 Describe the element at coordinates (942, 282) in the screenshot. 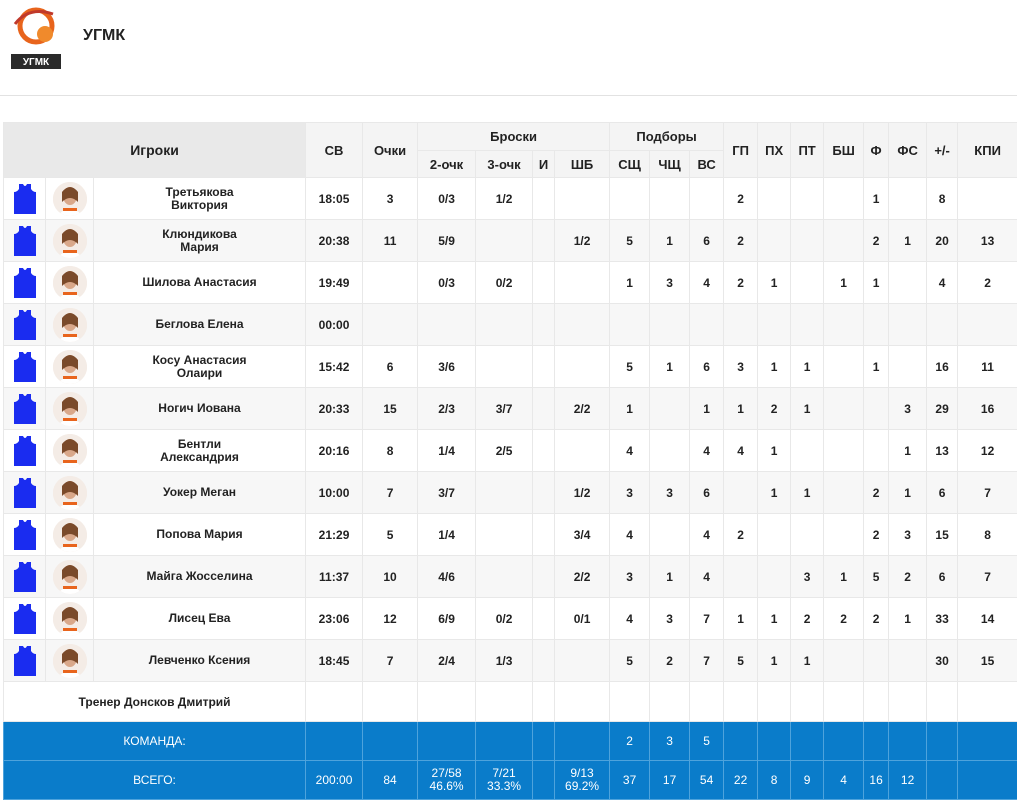

I see `stat-pm: 4` at that location.